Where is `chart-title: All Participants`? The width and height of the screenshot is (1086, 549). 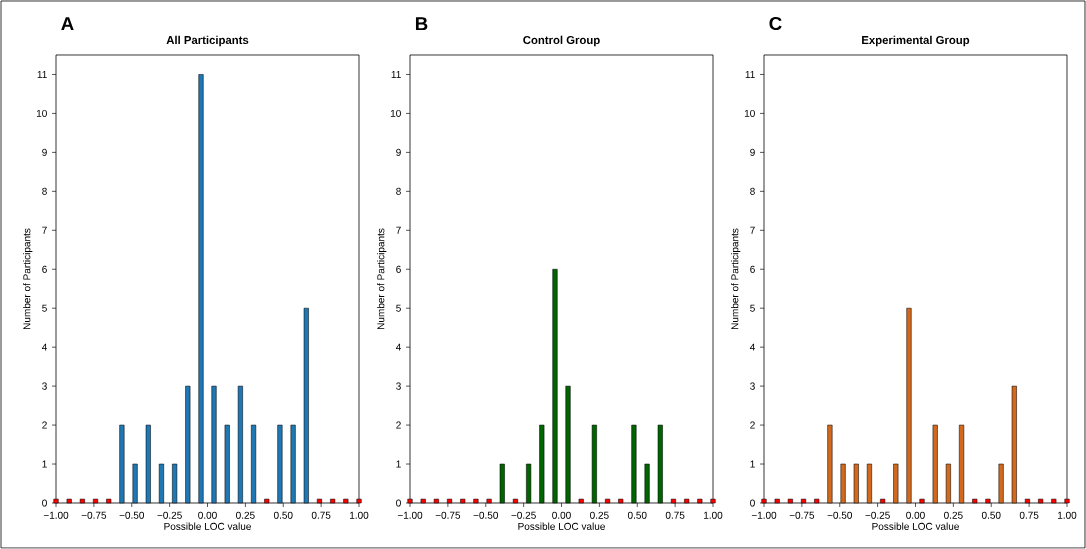 chart-title: All Participants is located at coordinates (207, 41).